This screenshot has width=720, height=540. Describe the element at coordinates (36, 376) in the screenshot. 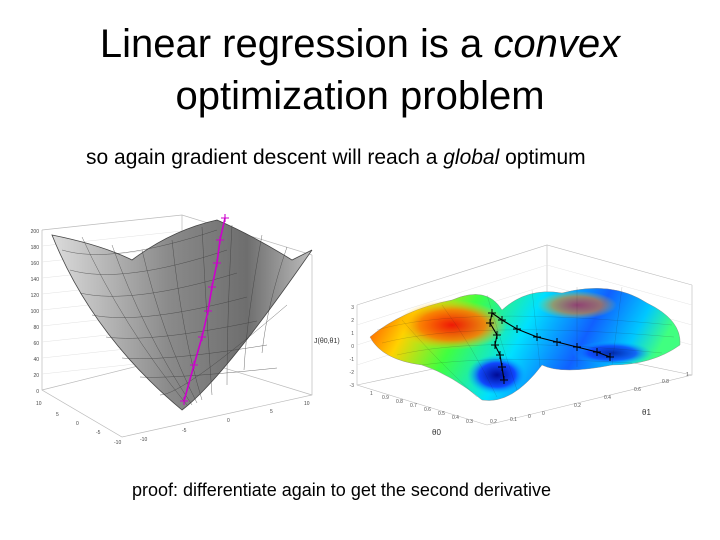

I see `z-tick-label: 20` at that location.